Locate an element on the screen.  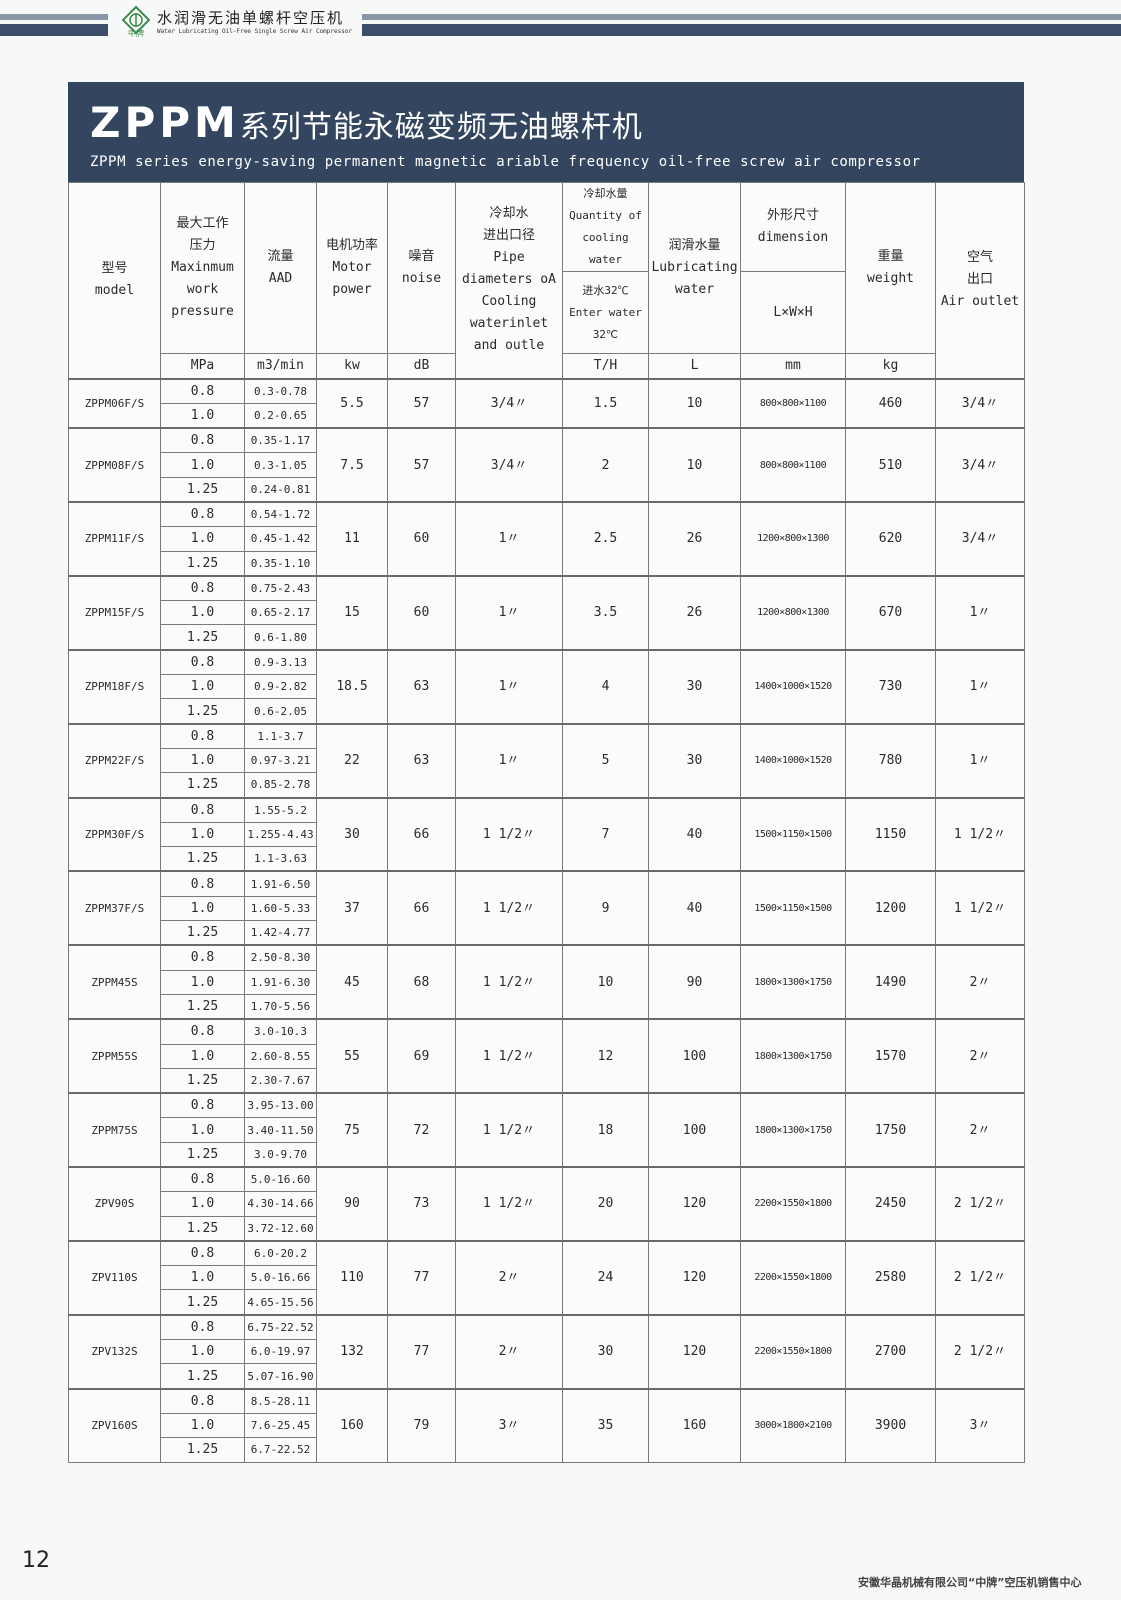
cell-flow: 7.6-25.45 is located at coordinates (280, 1425).